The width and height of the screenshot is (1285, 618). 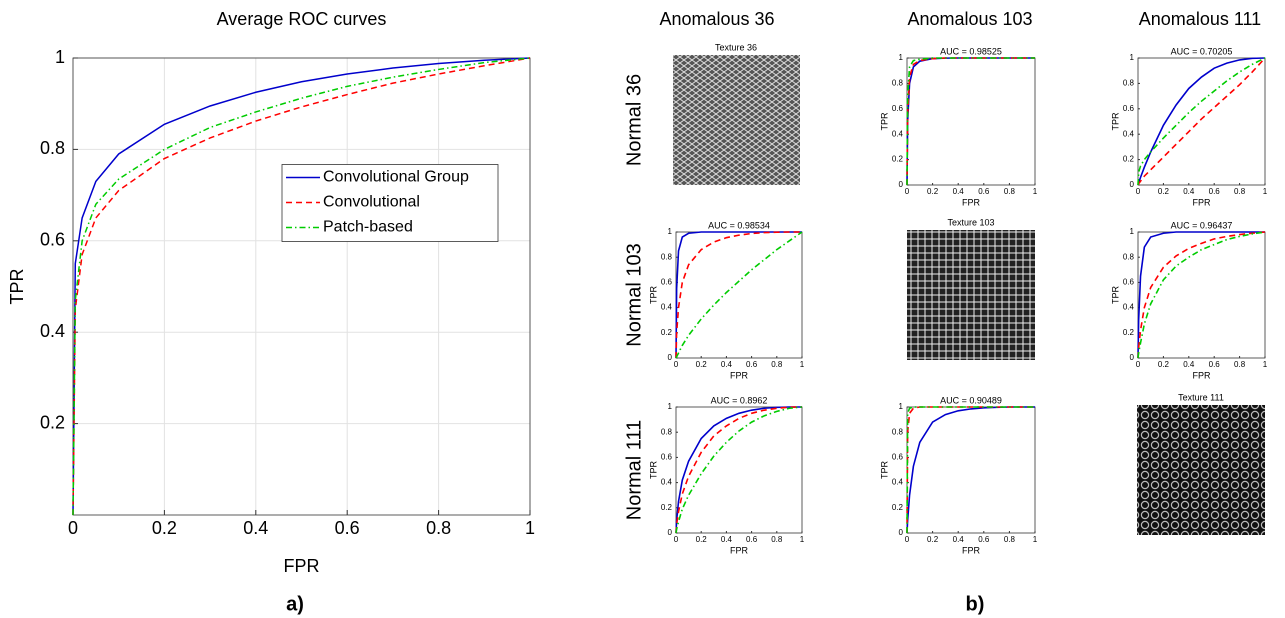 What do you see at coordinates (371, 202) in the screenshot?
I see `legend-label: Convolutional` at bounding box center [371, 202].